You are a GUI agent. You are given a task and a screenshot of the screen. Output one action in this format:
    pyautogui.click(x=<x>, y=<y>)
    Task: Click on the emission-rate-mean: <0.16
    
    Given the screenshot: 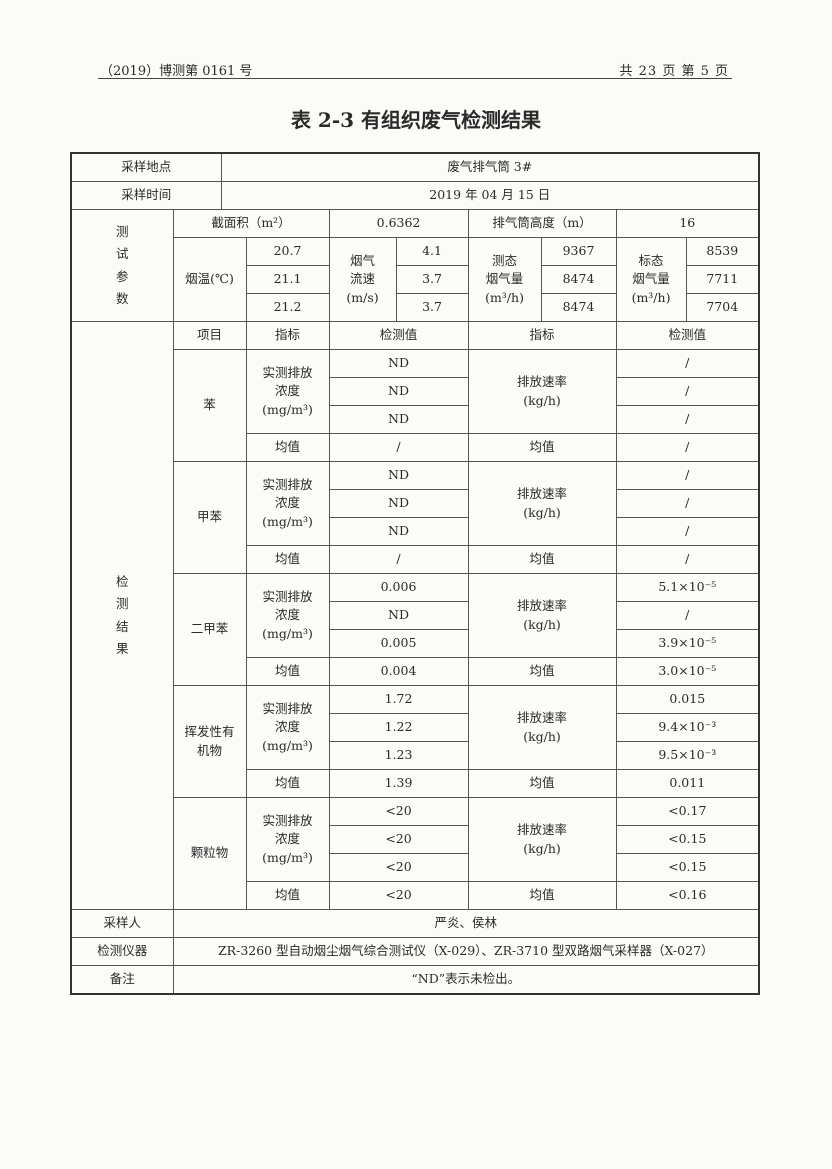 What is the action you would take?
    pyautogui.click(x=687, y=895)
    